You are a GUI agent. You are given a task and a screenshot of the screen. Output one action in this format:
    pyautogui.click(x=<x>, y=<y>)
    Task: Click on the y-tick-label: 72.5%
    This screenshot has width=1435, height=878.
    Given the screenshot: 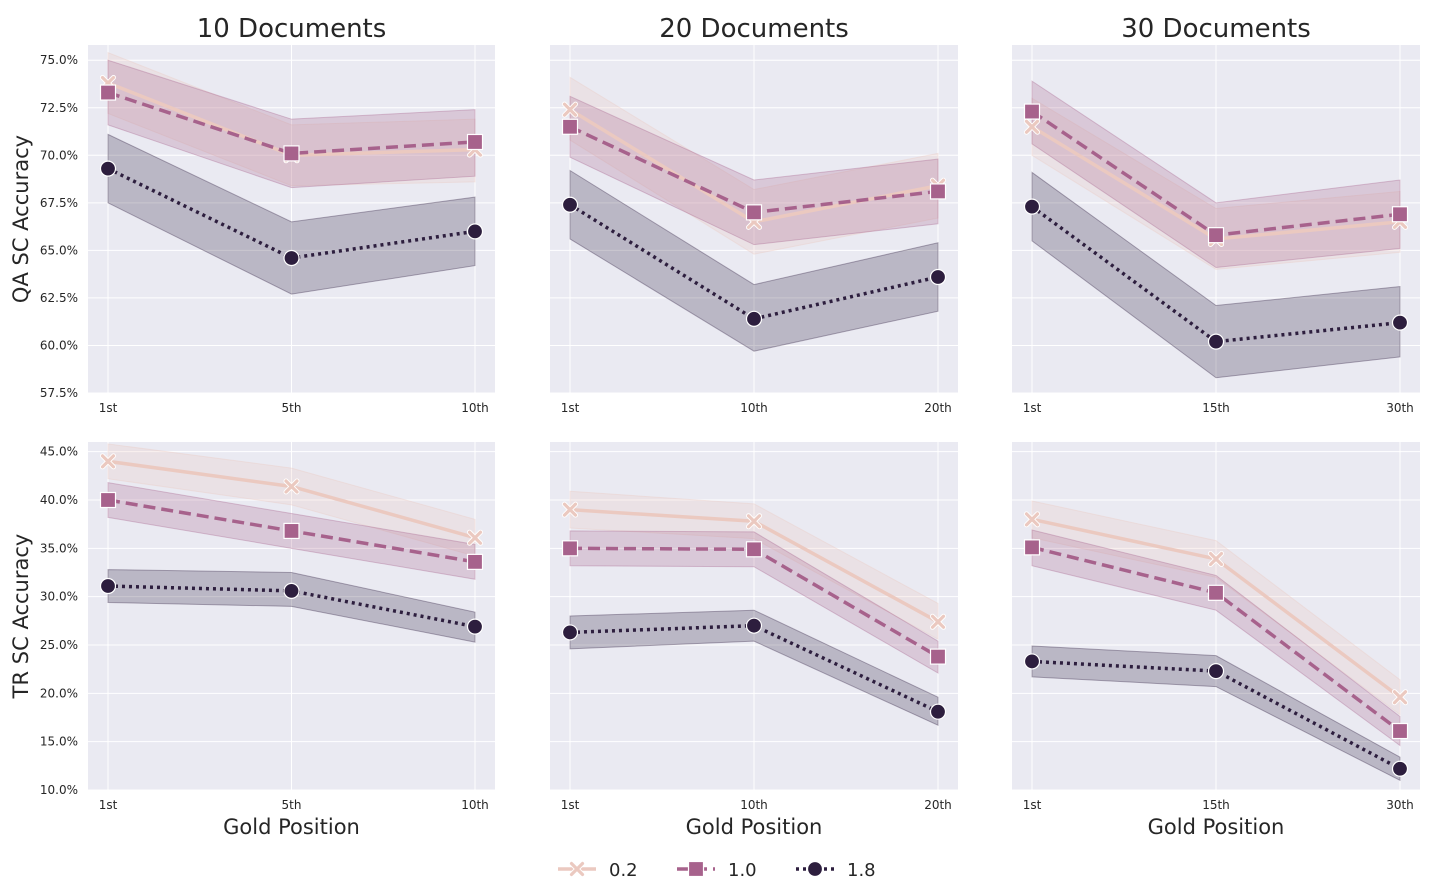 What is the action you would take?
    pyautogui.click(x=59, y=108)
    